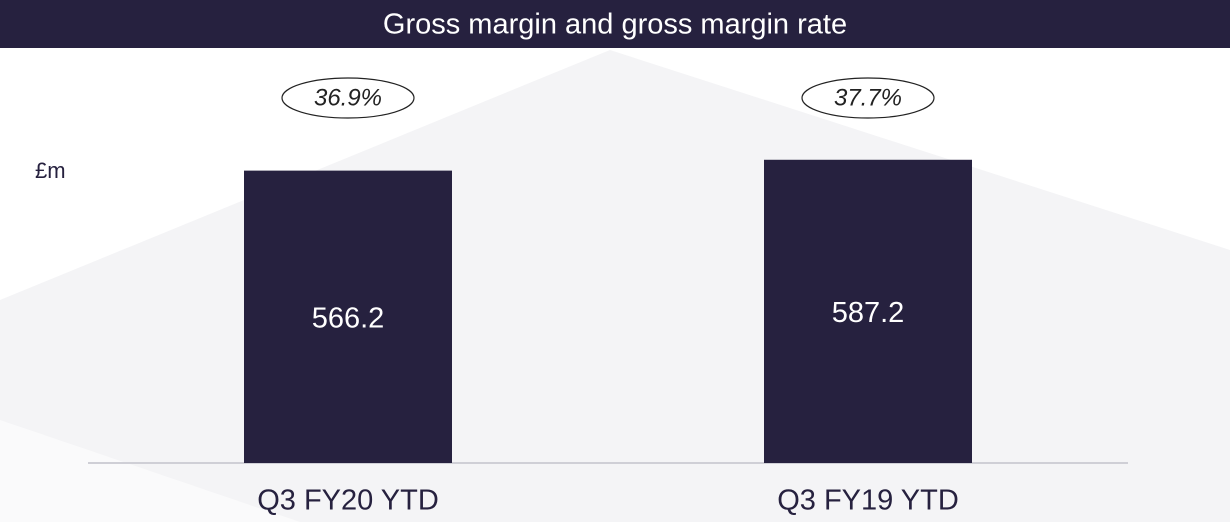 Image resolution: width=1230 pixels, height=522 pixels. I want to click on bar-value-label: 566.2, so click(348, 318).